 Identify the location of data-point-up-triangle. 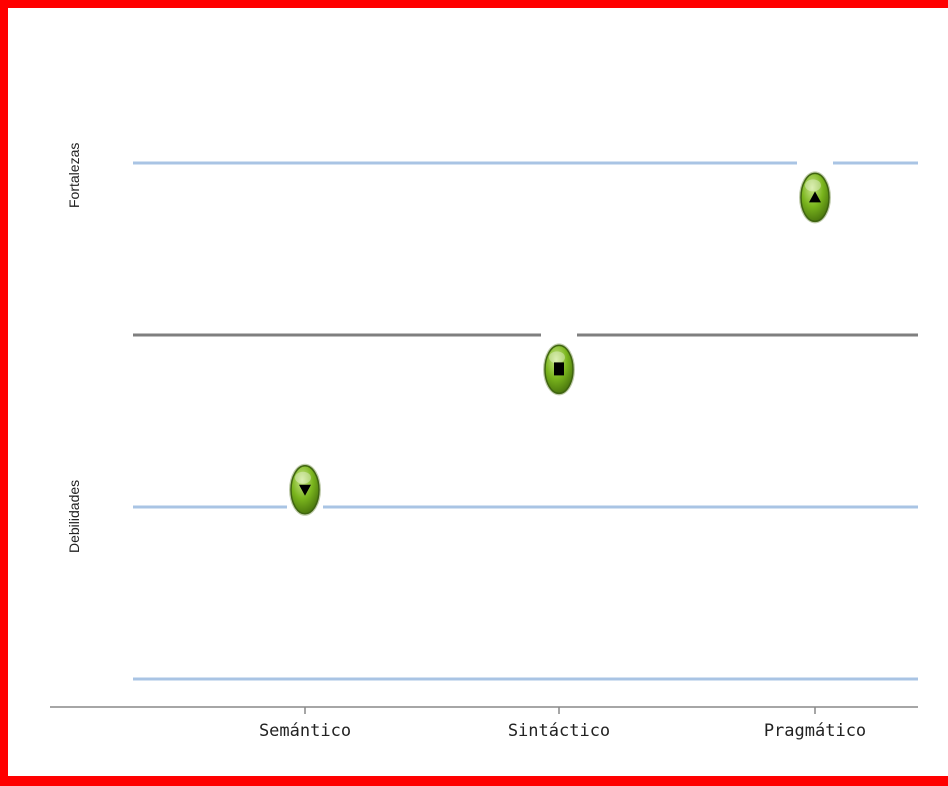
(815, 197).